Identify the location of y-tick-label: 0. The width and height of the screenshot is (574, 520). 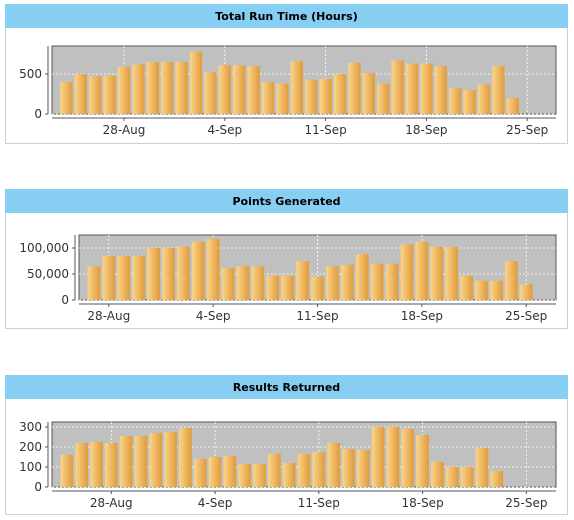
(65, 300).